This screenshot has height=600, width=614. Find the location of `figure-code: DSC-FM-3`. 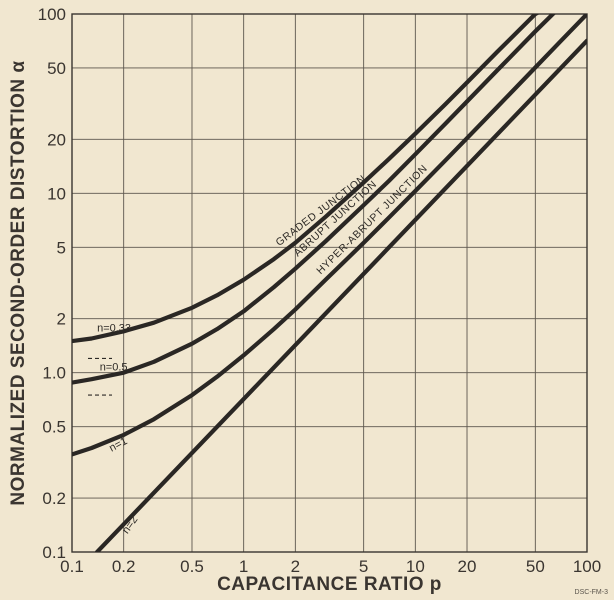

figure-code: DSC-FM-3 is located at coordinates (592, 592).